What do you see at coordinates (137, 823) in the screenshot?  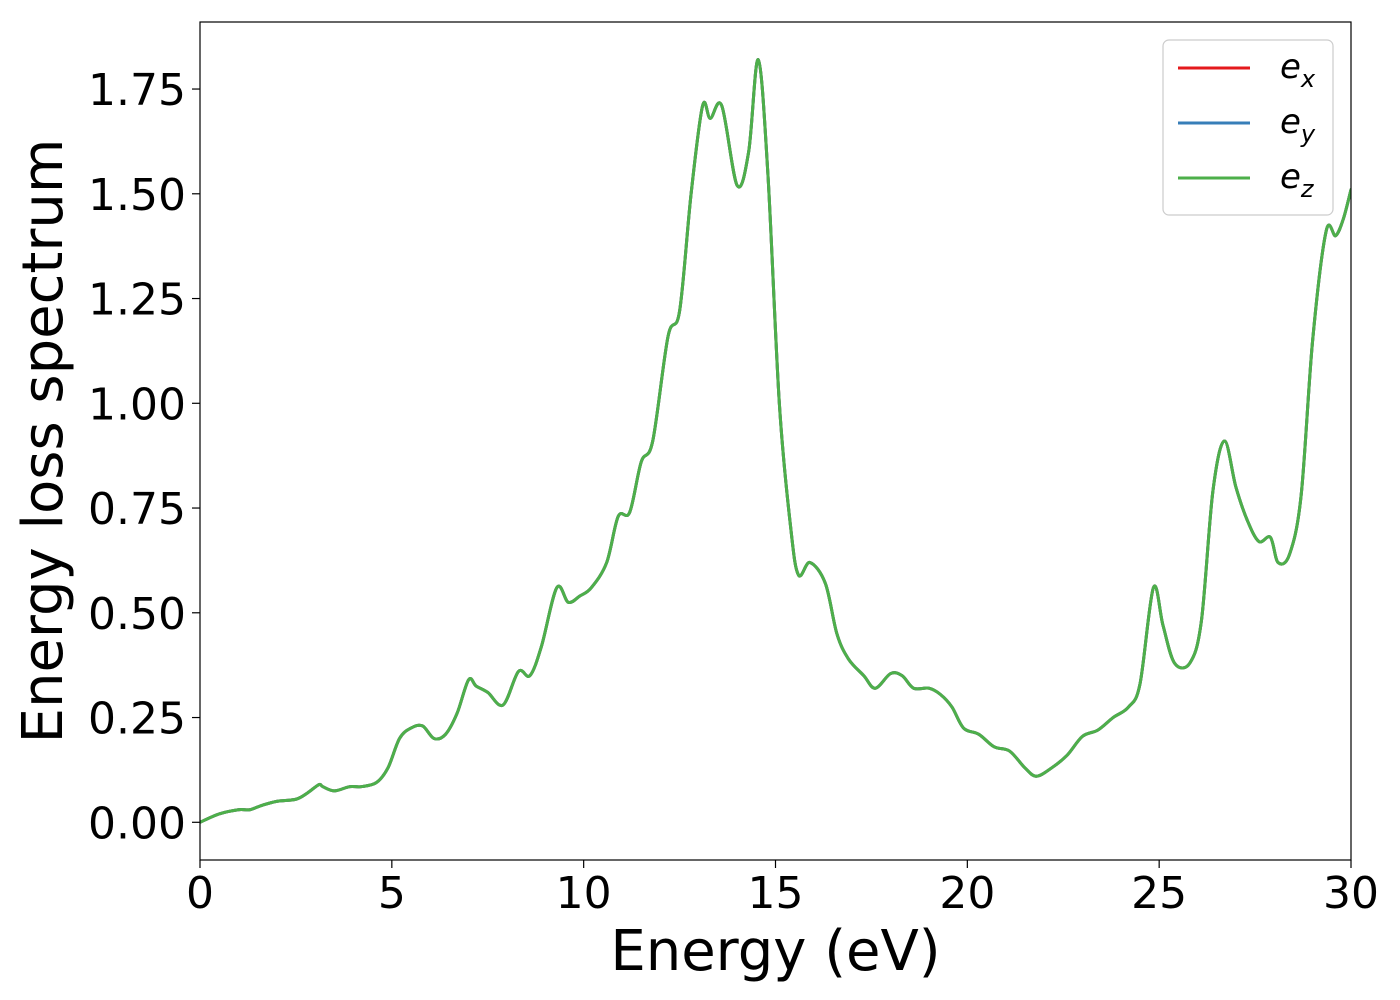 I see `y-tick-label: 0.00` at bounding box center [137, 823].